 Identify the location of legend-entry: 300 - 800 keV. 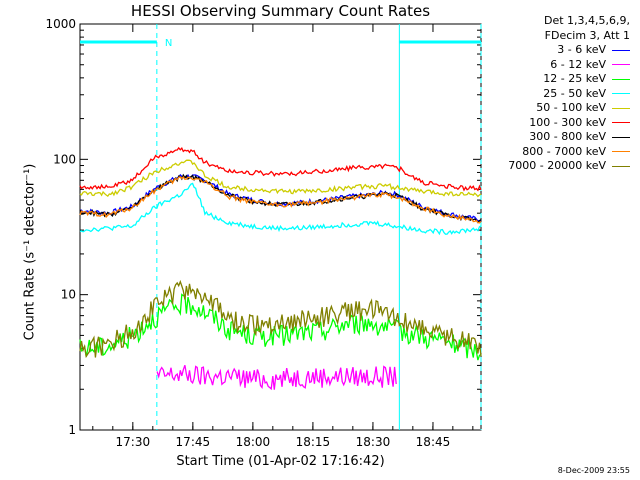
(569, 137).